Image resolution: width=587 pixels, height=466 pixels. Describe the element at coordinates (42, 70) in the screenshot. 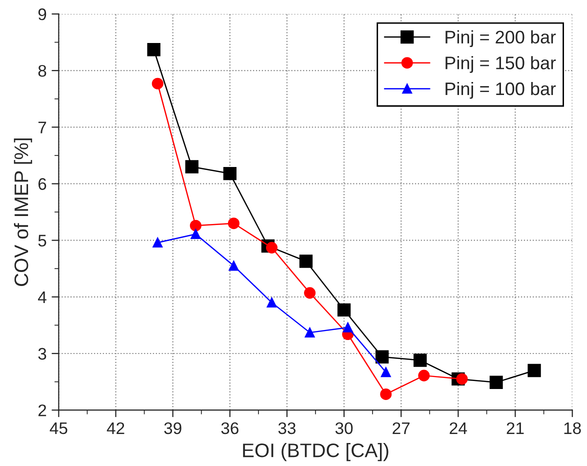

I see `y-tick-label: 8` at that location.